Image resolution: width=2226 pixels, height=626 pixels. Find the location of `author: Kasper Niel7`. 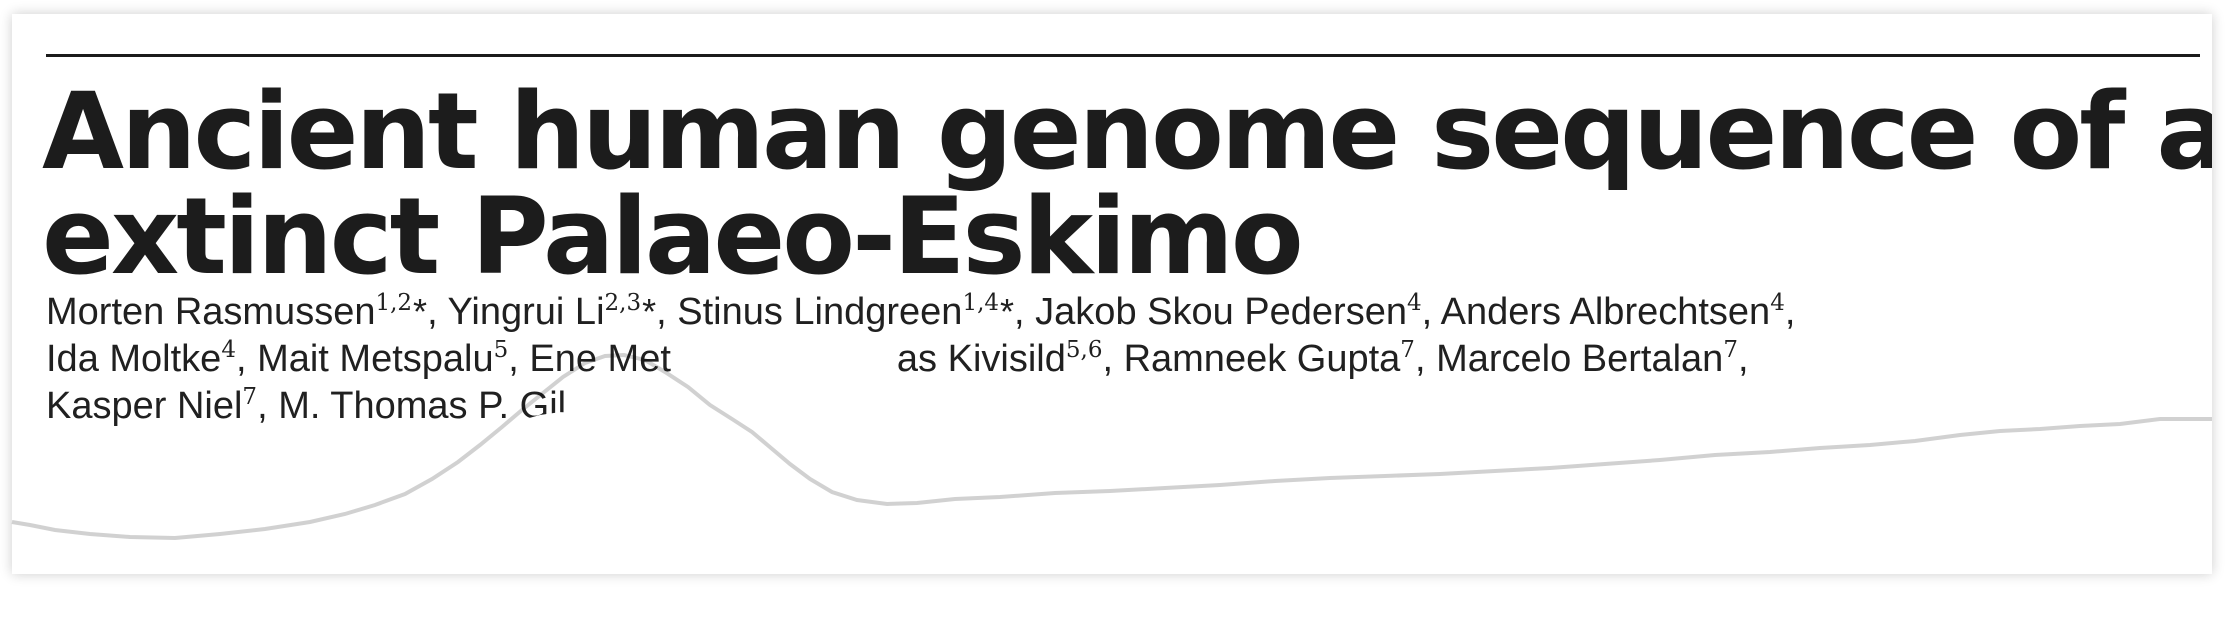

author: Kasper Niel7 is located at coordinates (151, 406).